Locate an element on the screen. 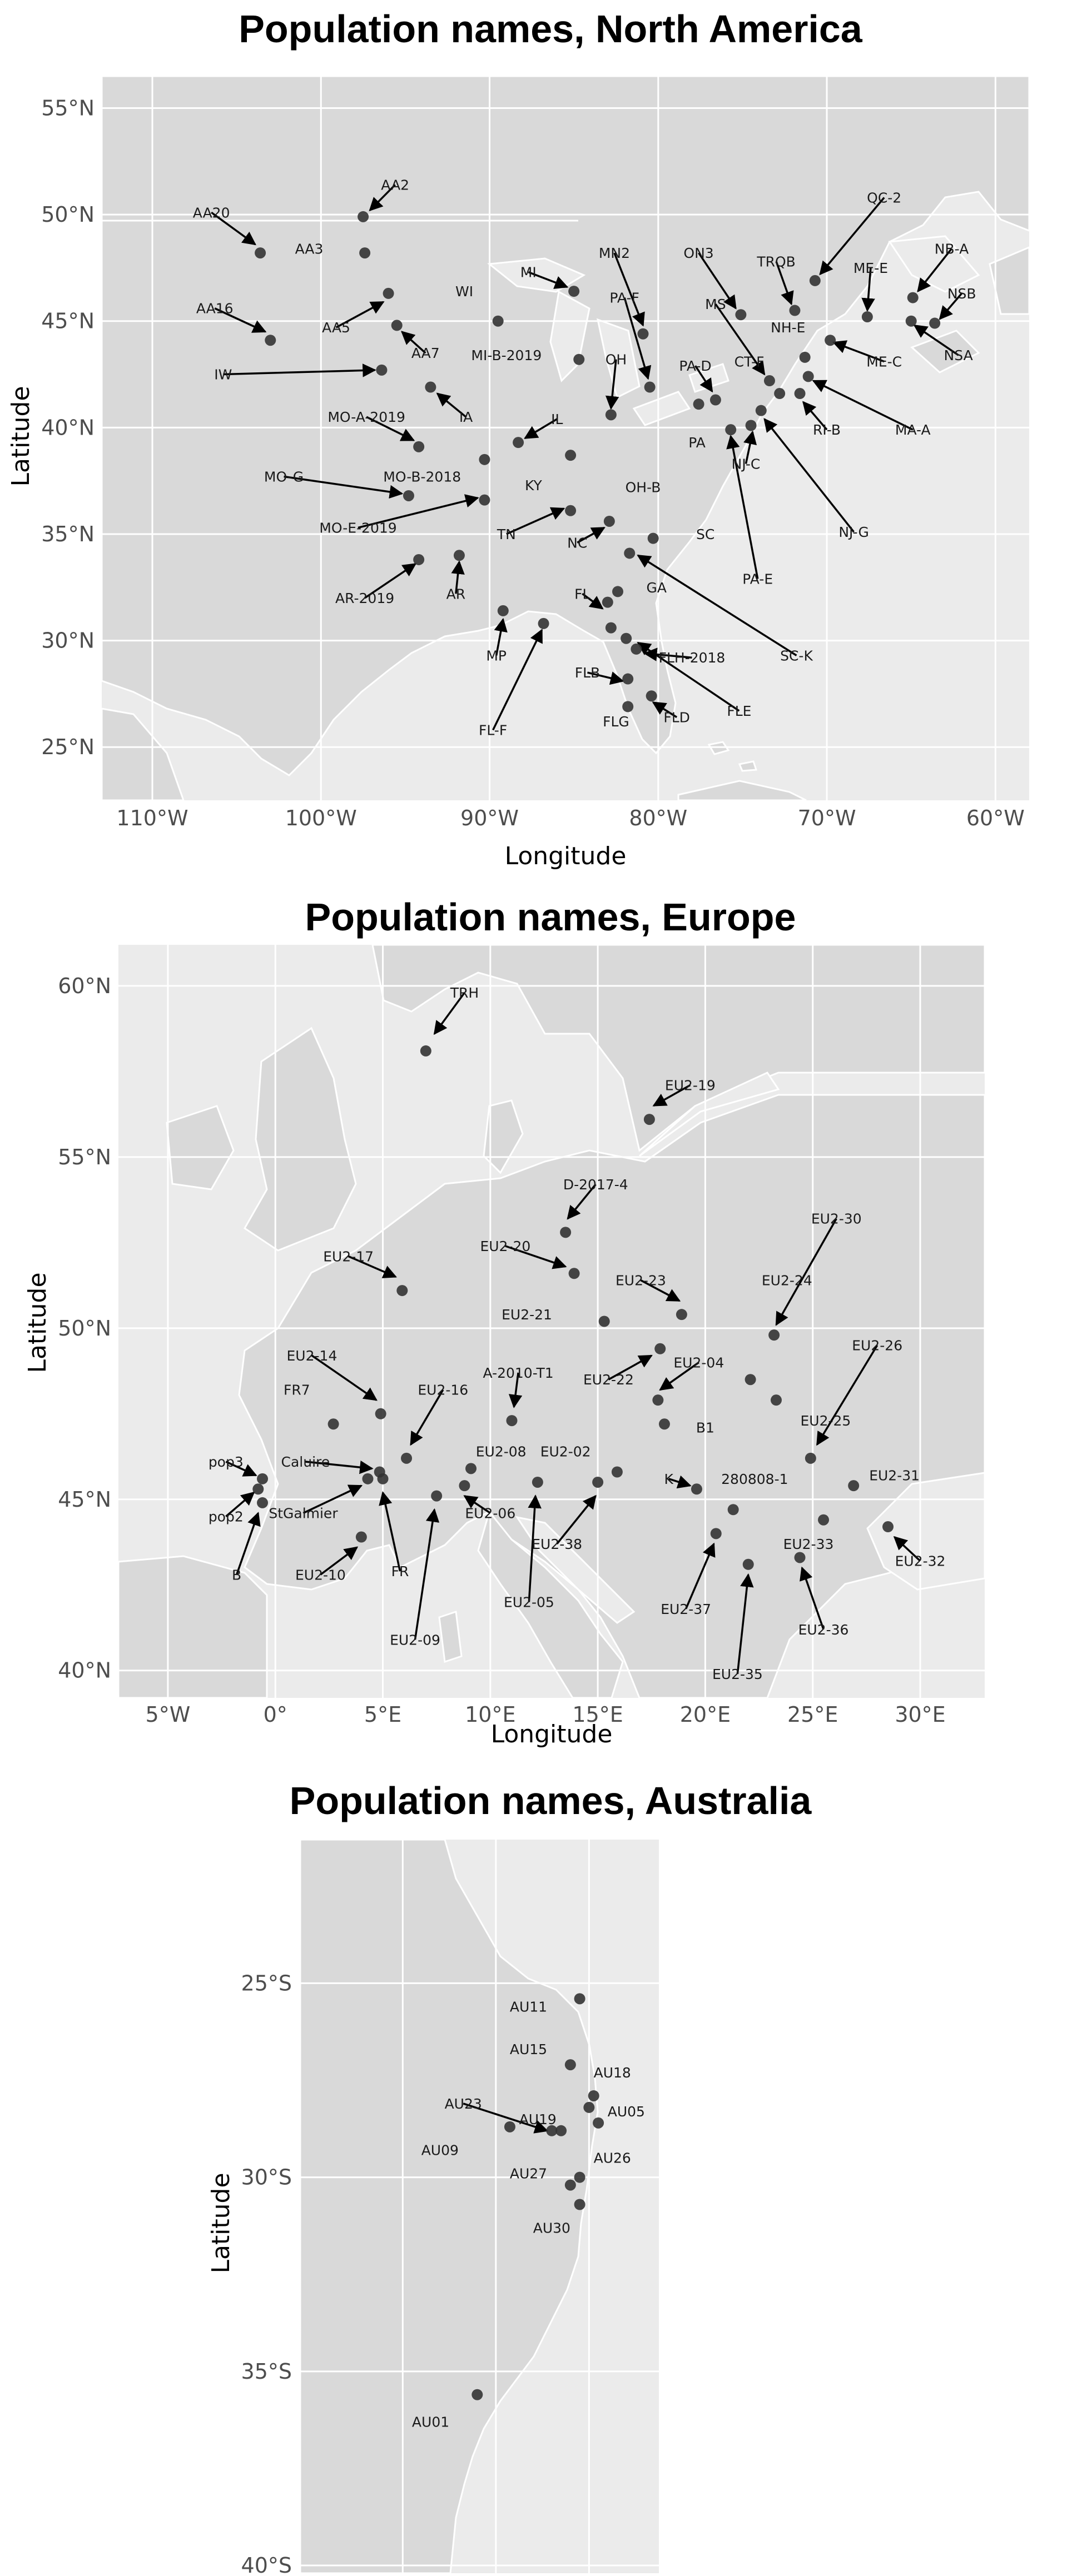 The height and width of the screenshot is (2576, 1072). point-label: EU2-19 is located at coordinates (690, 1086).